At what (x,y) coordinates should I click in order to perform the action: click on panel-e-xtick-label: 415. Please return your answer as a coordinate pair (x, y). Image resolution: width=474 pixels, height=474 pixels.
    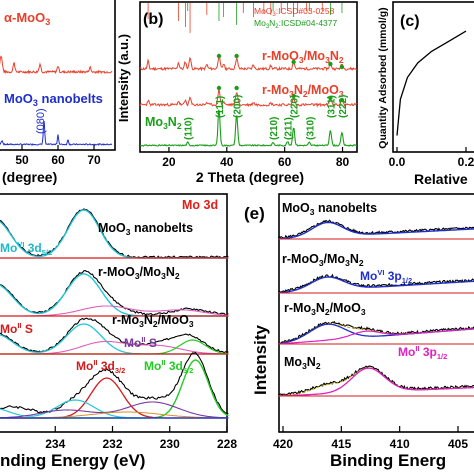
    Looking at the image, I should click on (341, 444).